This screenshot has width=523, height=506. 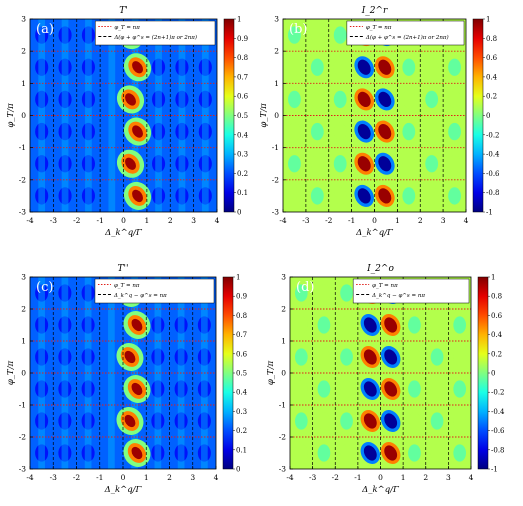 What do you see at coordinates (243, 135) in the screenshot?
I see `colorbar-tick-label: 0.4` at bounding box center [243, 135].